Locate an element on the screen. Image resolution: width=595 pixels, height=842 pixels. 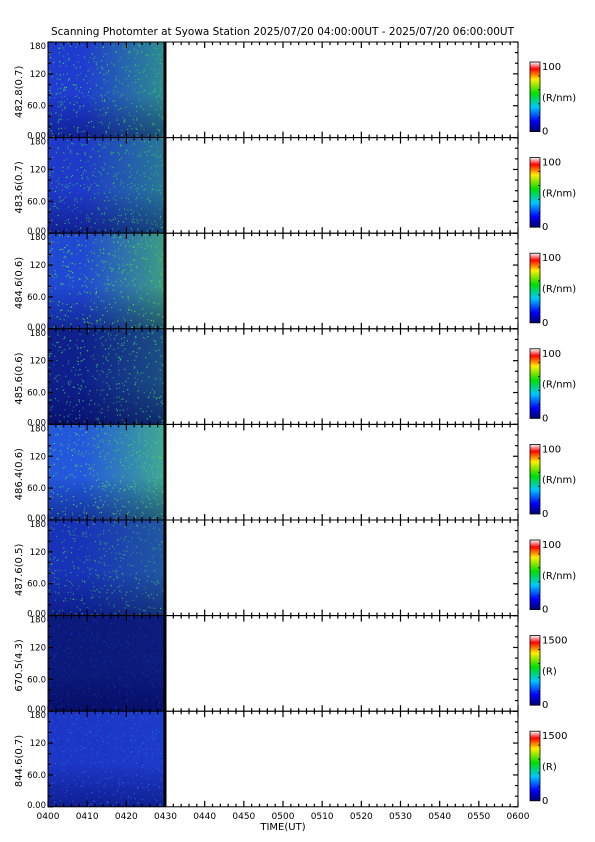
x-tick-label: 0500 is located at coordinates (283, 817).